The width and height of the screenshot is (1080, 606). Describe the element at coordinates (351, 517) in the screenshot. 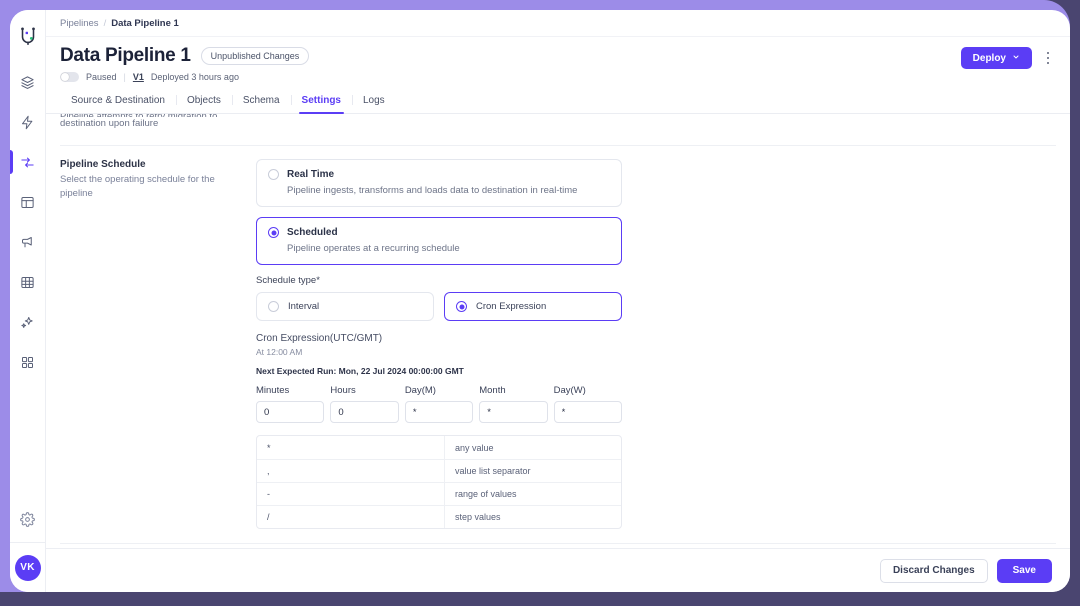

I see `legend-symbol: /` at that location.